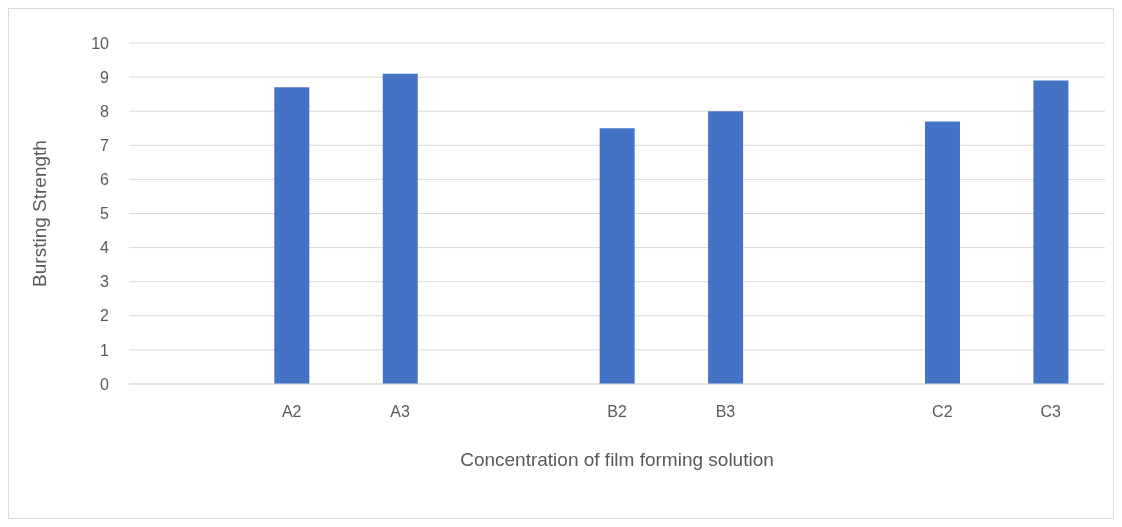  I want to click on x-axis-title: Concentration of film forming solution, so click(617, 459).